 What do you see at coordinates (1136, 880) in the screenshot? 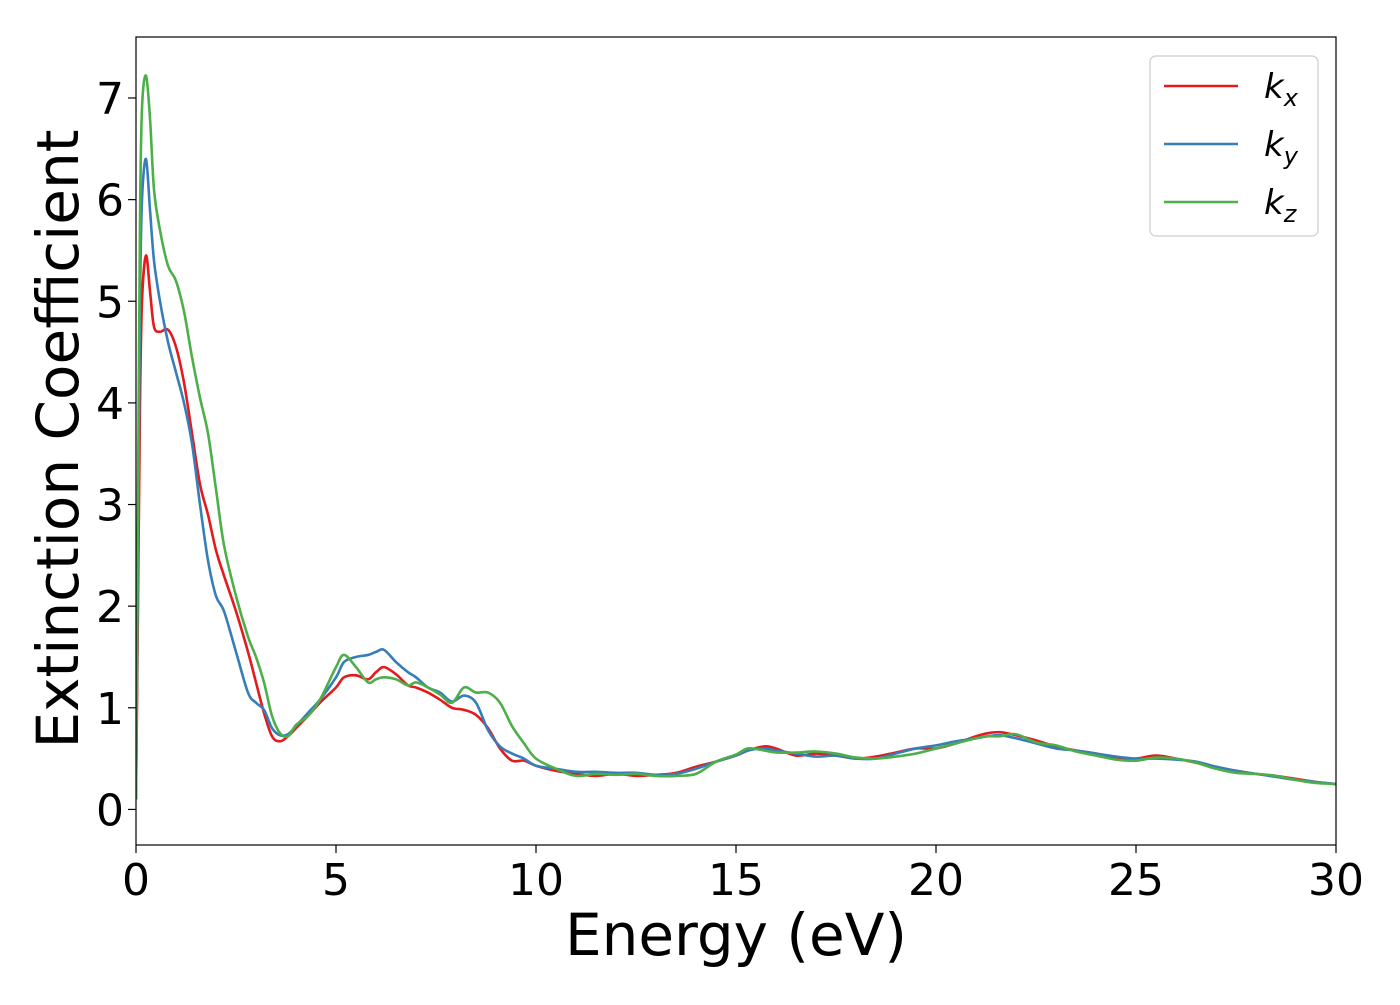
I see `x-tick-label: 25` at bounding box center [1136, 880].